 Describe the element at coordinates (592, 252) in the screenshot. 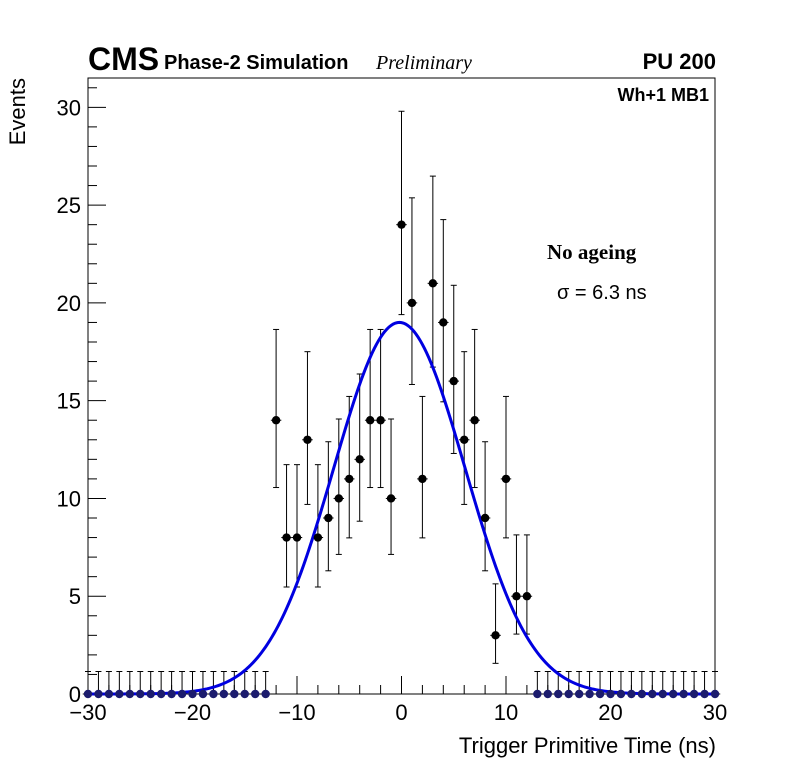

I see `annotation-title: No ageing` at that location.